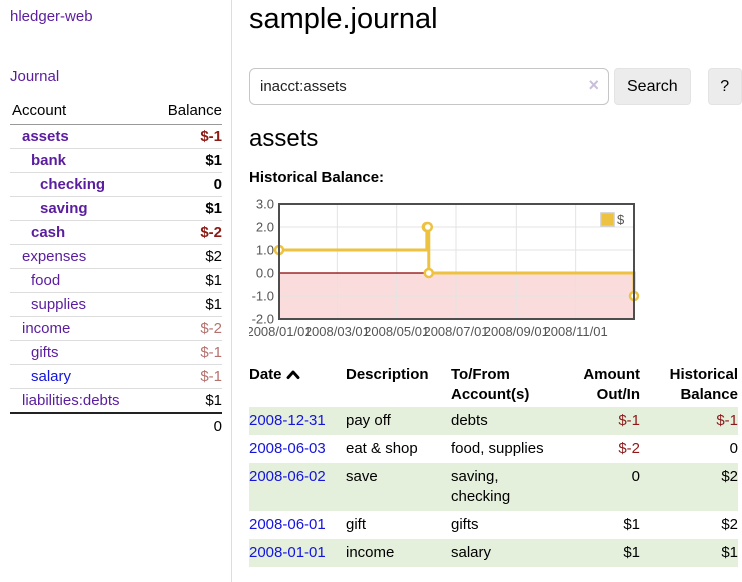  I want to click on transaction-row: 2008-06-02 save saving, checking 0 $2, so click(493, 487).